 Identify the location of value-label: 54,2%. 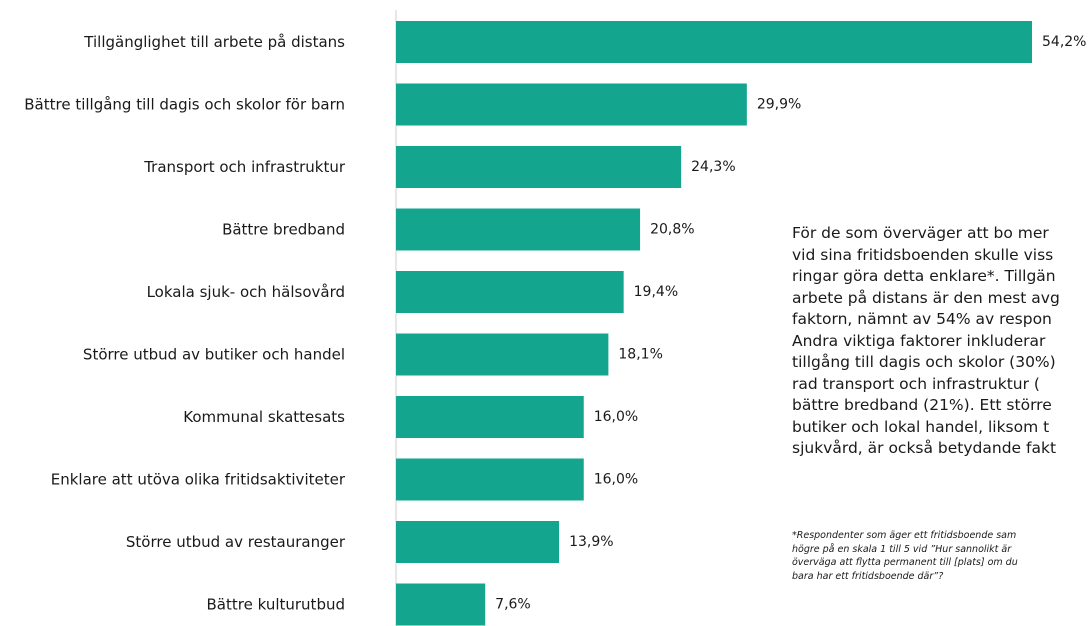
(1064, 42).